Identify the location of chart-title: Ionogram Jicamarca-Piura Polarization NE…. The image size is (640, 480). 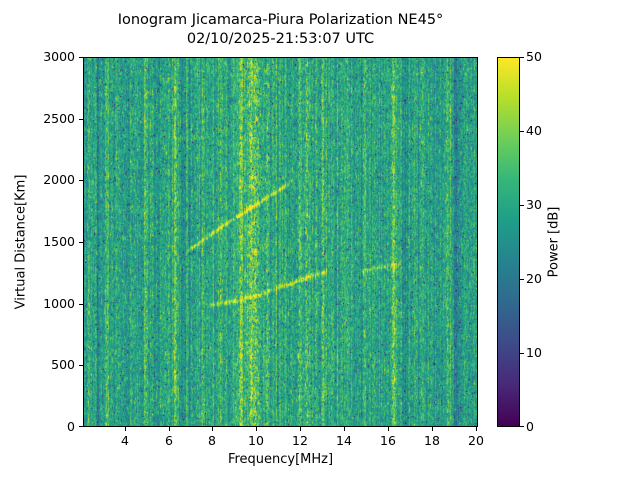
(280, 30).